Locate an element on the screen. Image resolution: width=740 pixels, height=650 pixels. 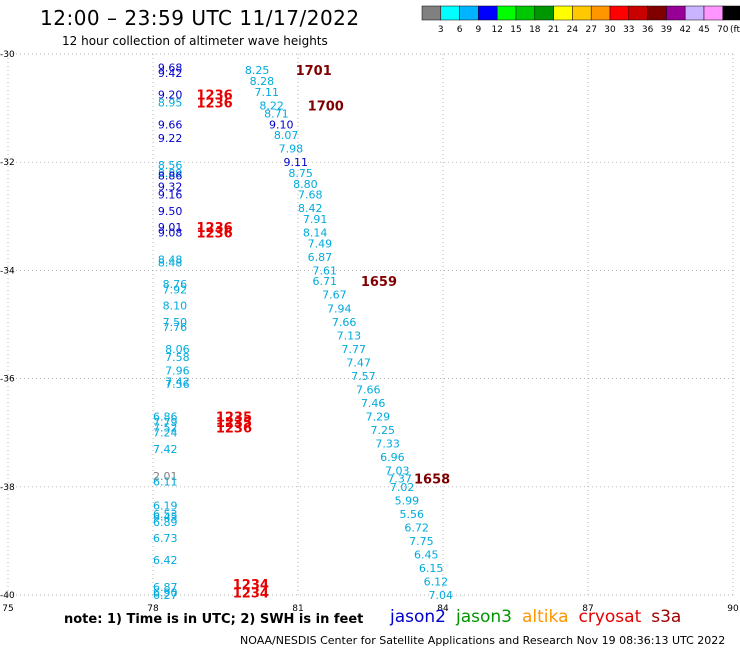
swh-value: 7.52 is located at coordinates (165, 427).